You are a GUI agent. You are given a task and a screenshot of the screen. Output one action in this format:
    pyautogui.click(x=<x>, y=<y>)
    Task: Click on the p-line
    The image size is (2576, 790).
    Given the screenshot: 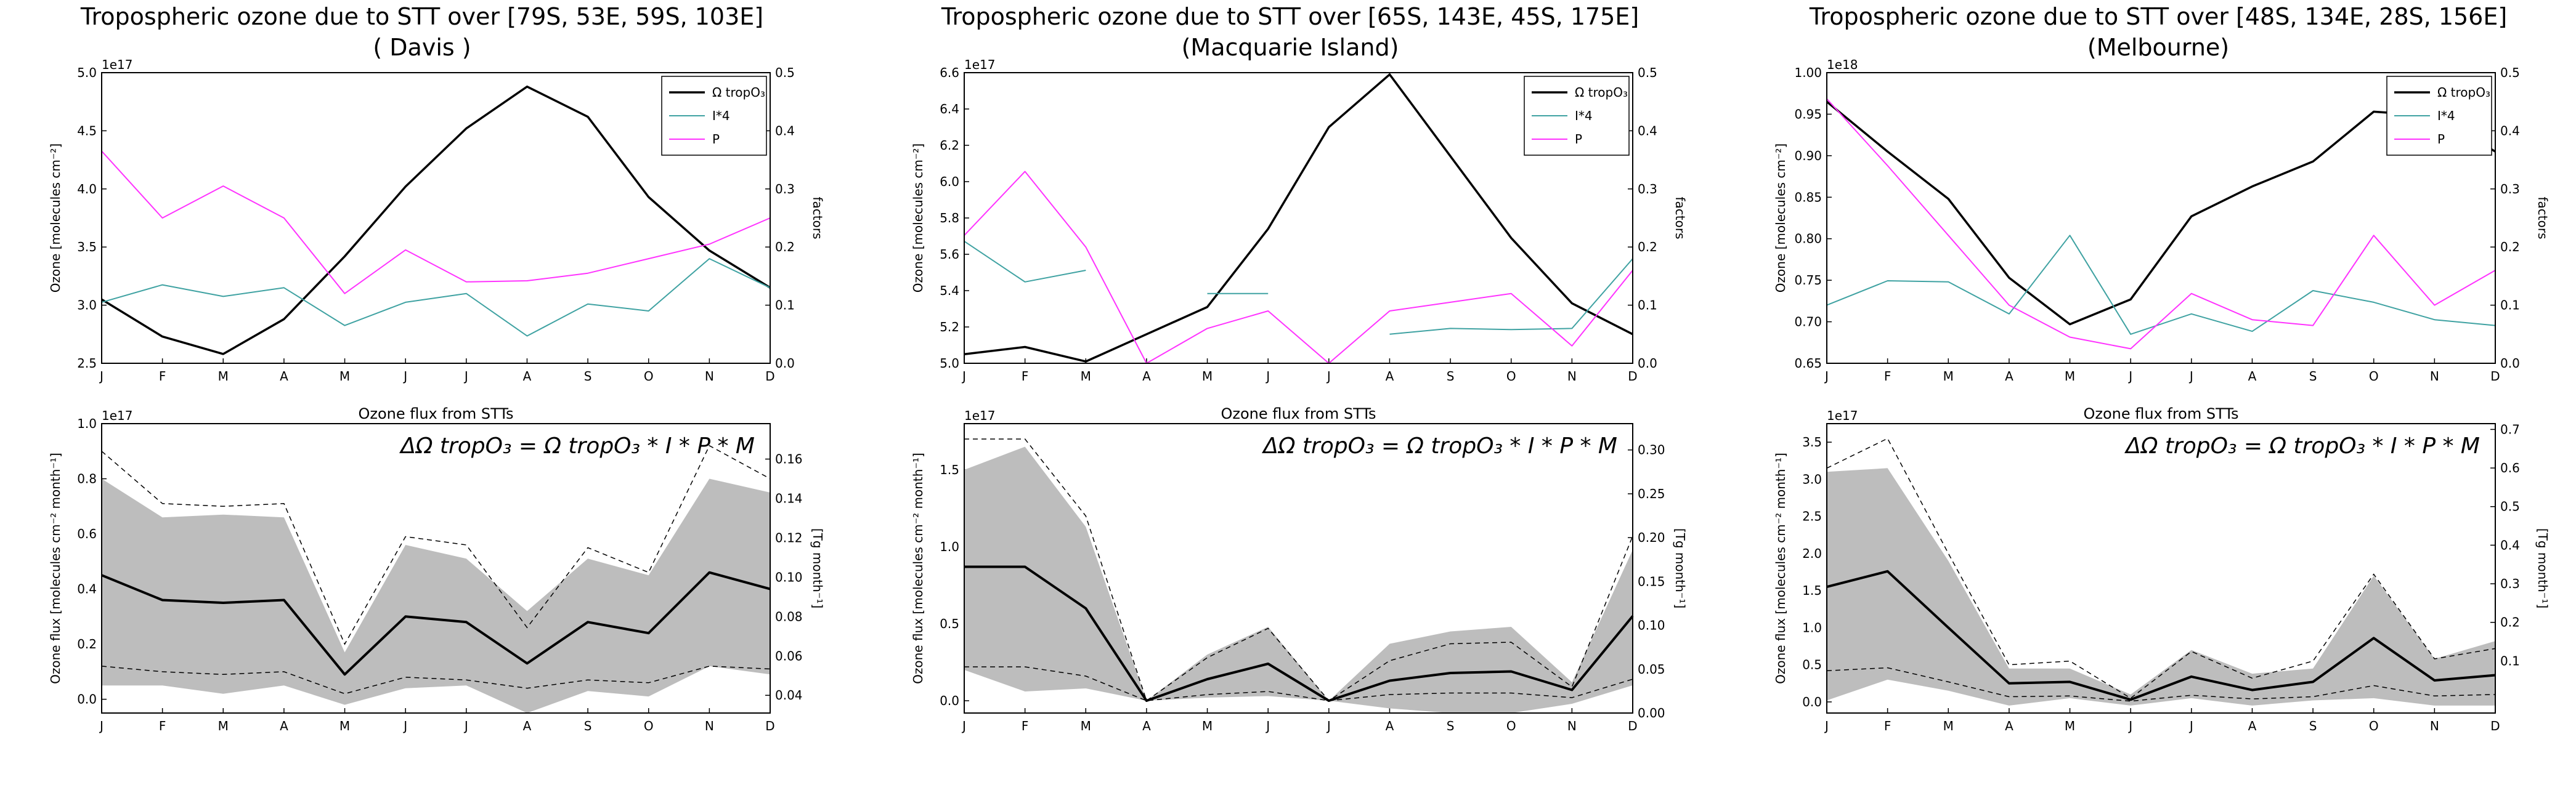 What is the action you would take?
    pyautogui.click(x=436, y=222)
    